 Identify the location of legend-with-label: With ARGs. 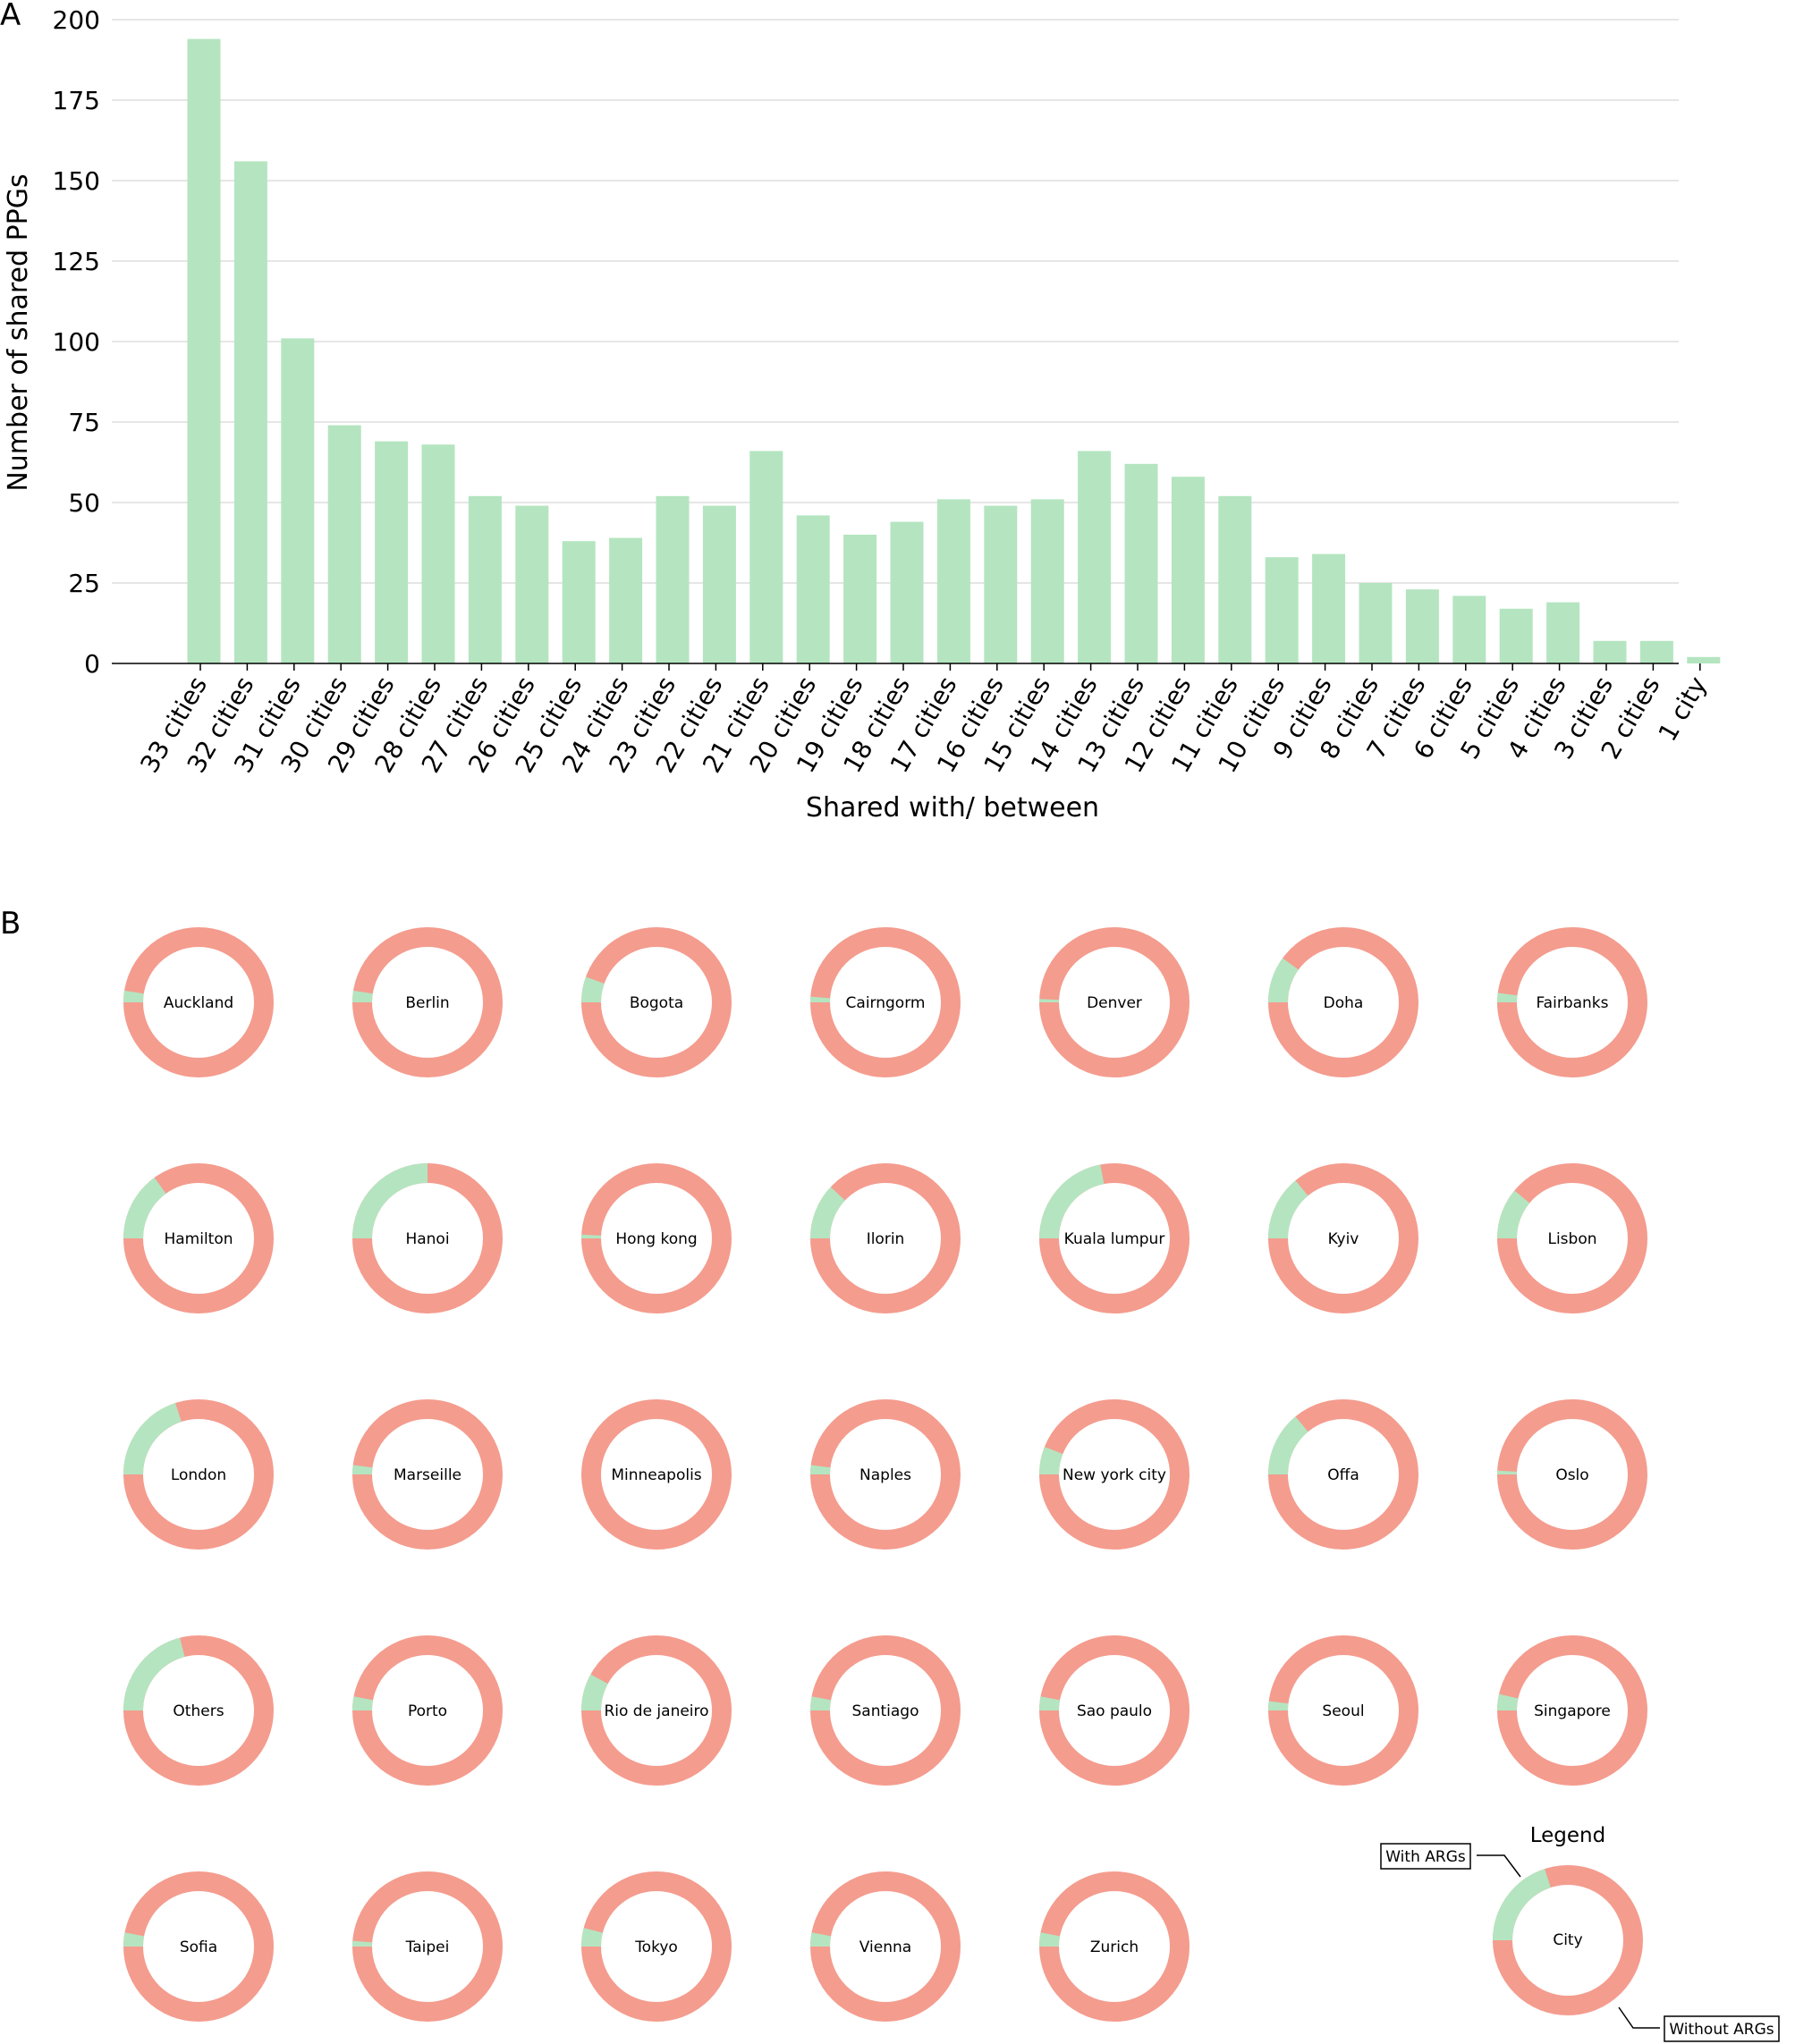
(1425, 1857).